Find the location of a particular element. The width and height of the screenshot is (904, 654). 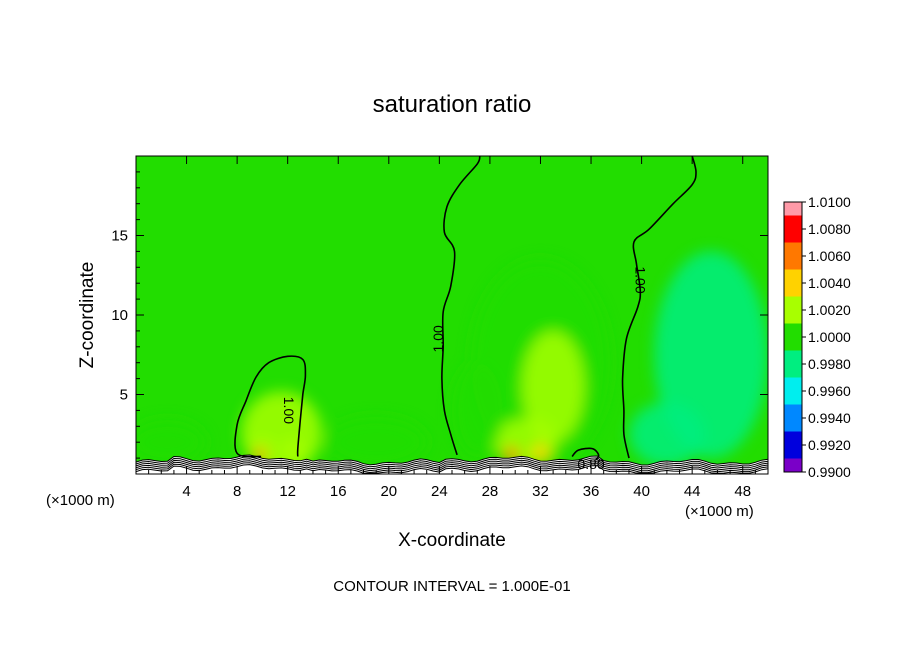

y-tick-label-15: 15 is located at coordinates (119, 236).